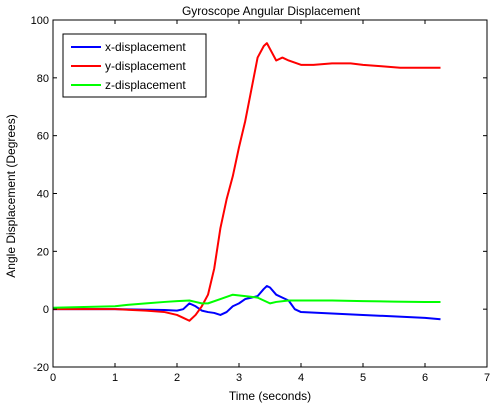  Describe the element at coordinates (43, 137) in the screenshot. I see `y-tick-label: 60` at that location.